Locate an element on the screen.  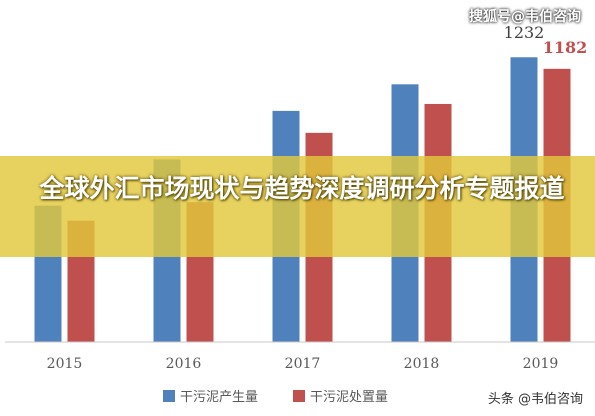
x-tick-2019: 2019 is located at coordinates (541, 364).